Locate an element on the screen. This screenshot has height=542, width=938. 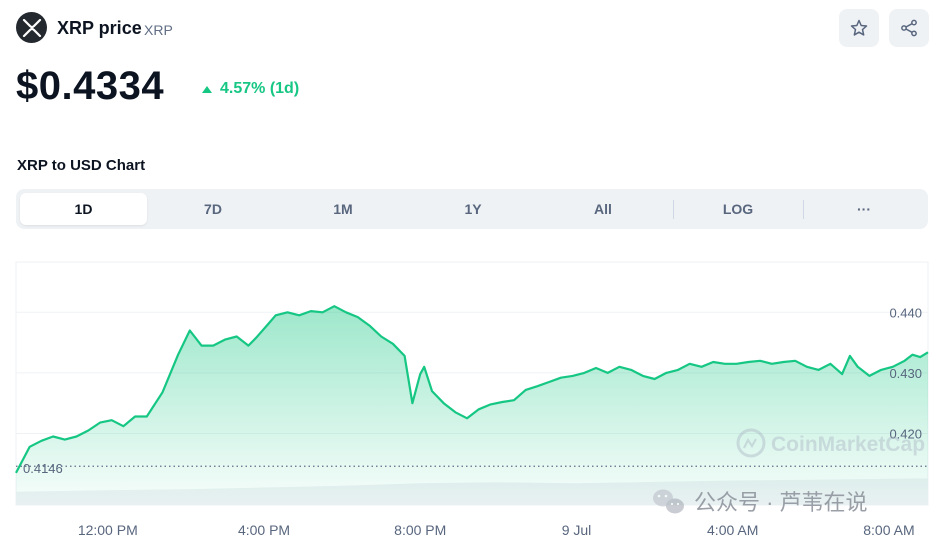
x-tick-label: 4:00 AM is located at coordinates (732, 530).